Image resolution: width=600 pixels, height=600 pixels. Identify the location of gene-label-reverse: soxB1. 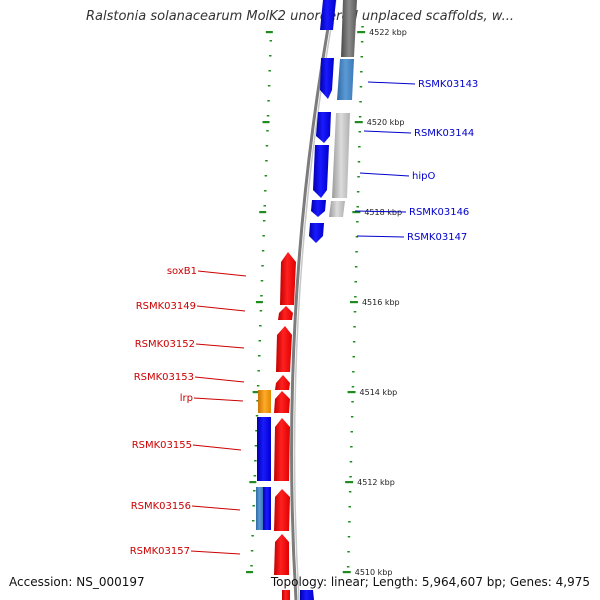
(182, 271).